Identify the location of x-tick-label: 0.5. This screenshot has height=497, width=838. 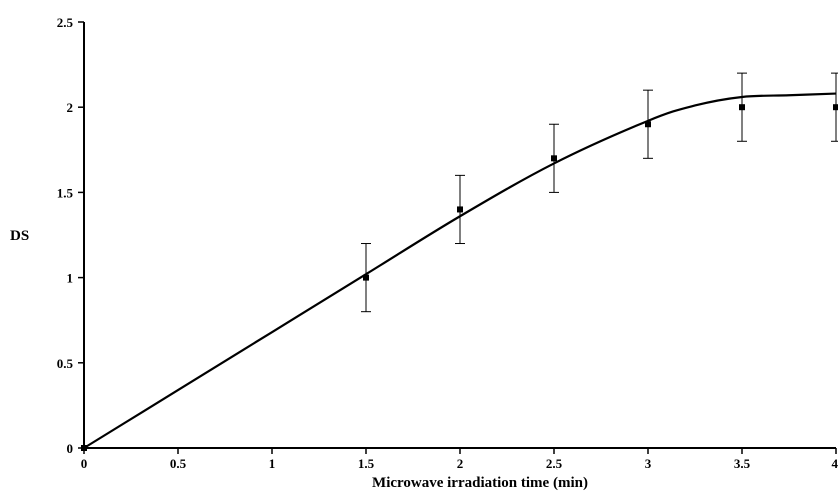
(178, 463).